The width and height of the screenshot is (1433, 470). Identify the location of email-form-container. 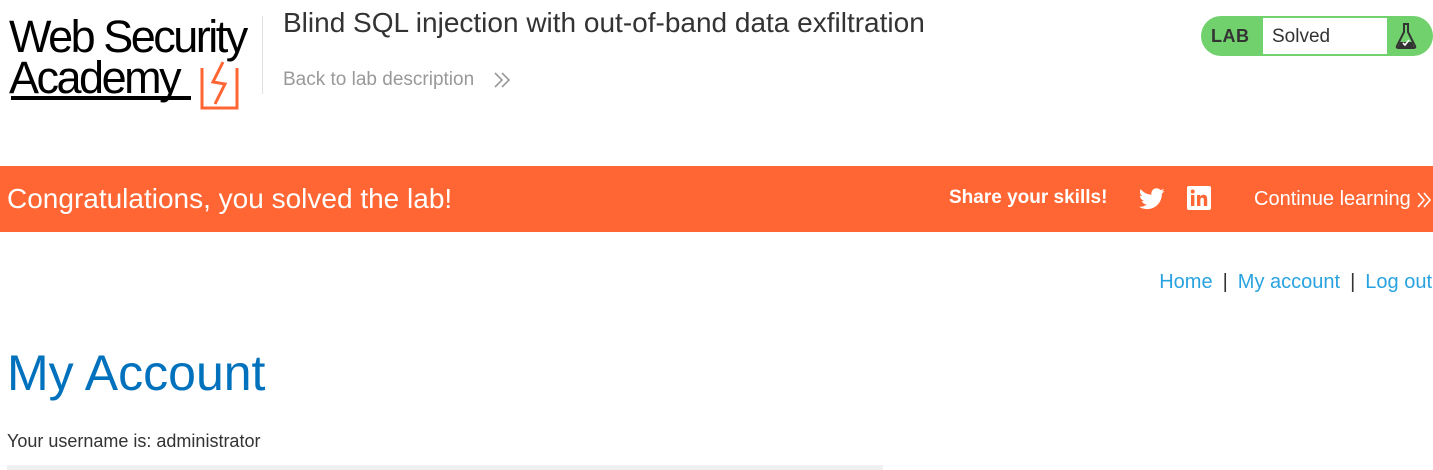
(445, 467).